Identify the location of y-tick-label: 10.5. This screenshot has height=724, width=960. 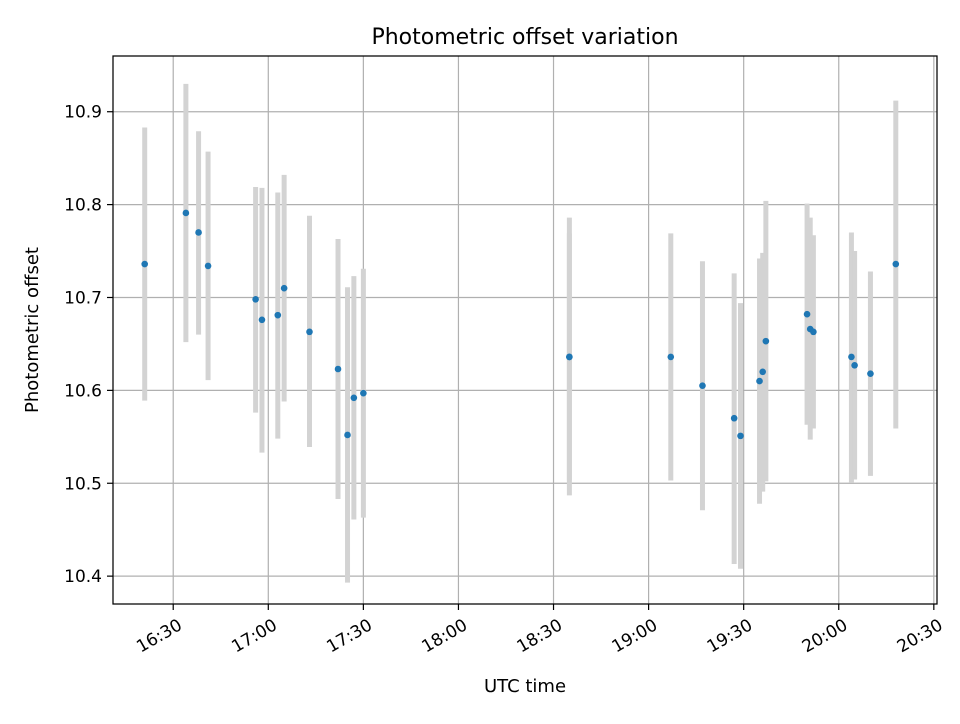
(83, 484).